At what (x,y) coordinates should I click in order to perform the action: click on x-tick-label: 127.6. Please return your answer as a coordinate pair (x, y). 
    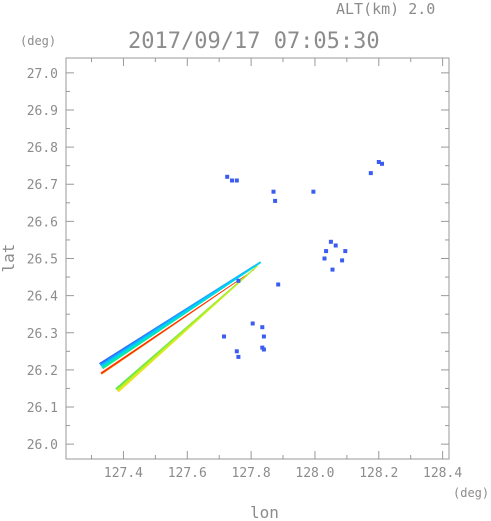
    Looking at the image, I should click on (187, 473).